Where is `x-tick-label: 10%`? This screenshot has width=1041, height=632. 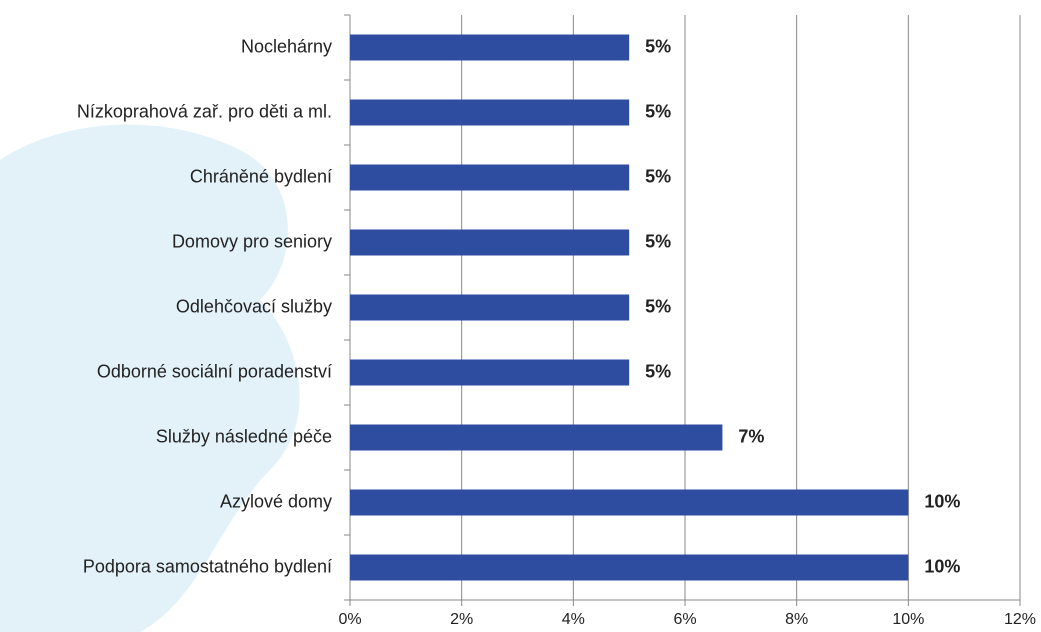 x-tick-label: 10% is located at coordinates (908, 619).